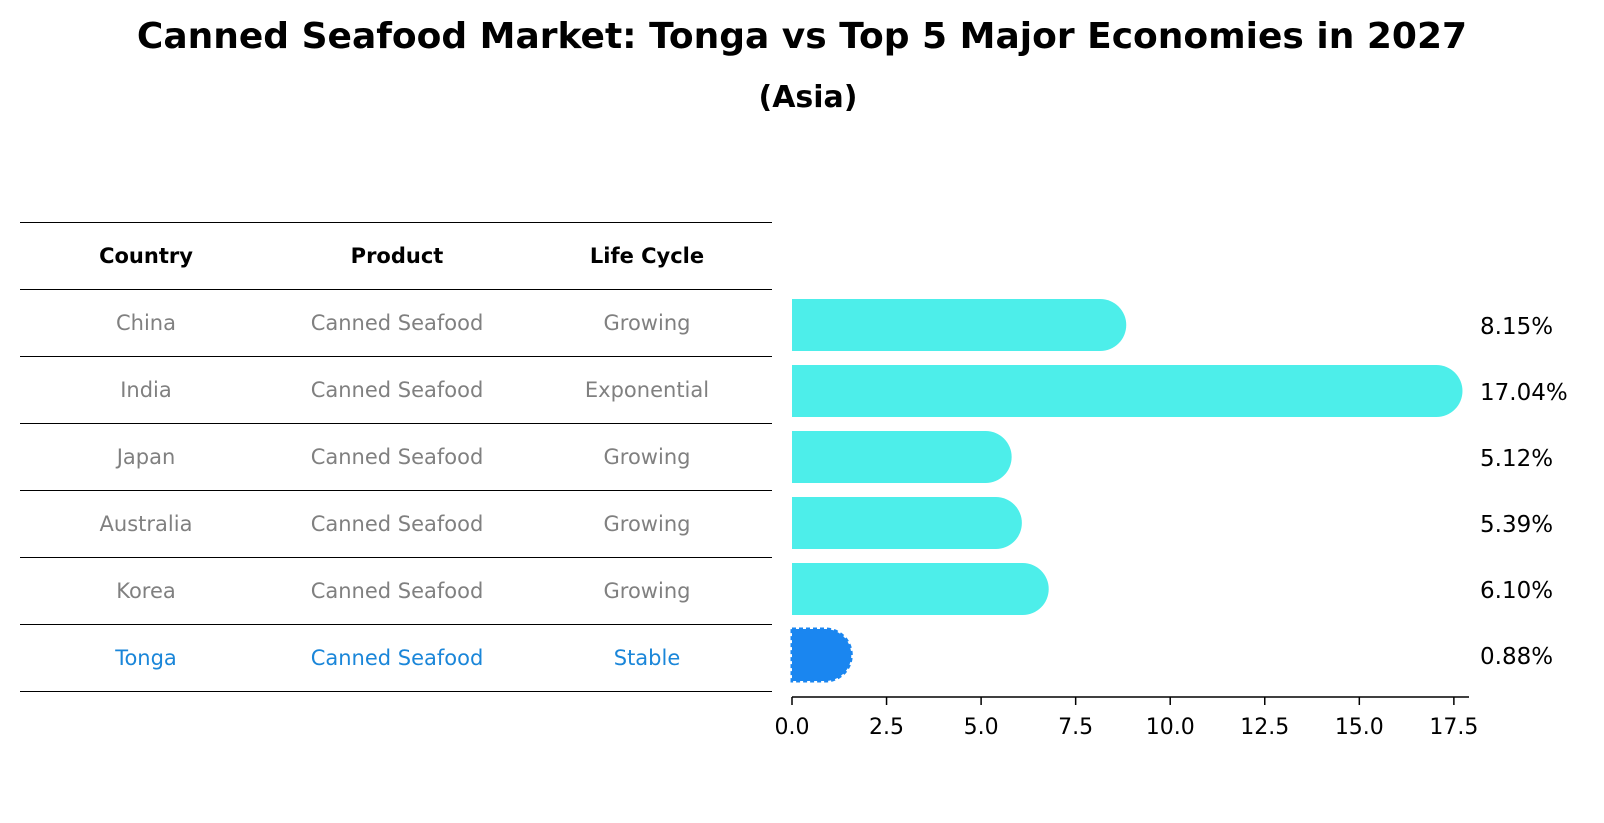  I want to click on header-product: Product, so click(397, 256).